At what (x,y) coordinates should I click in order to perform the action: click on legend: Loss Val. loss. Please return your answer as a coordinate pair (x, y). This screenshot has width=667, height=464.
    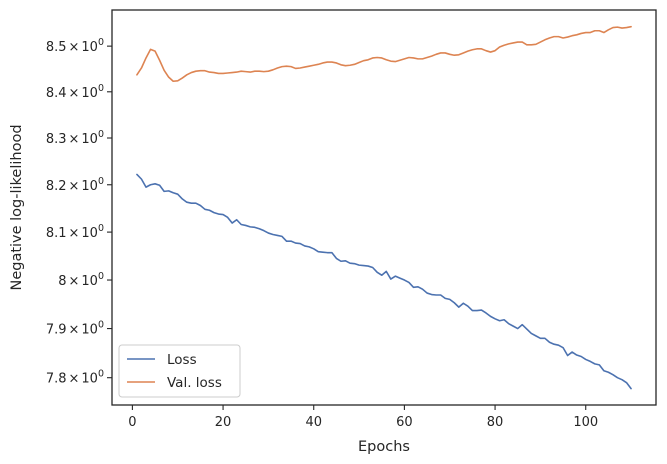
    Looking at the image, I should click on (179, 371).